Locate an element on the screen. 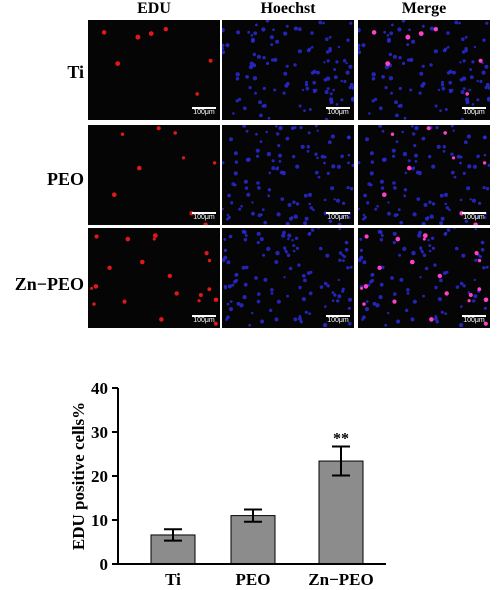  row-label-zn-peo: Zn−PEO is located at coordinates (49, 284).